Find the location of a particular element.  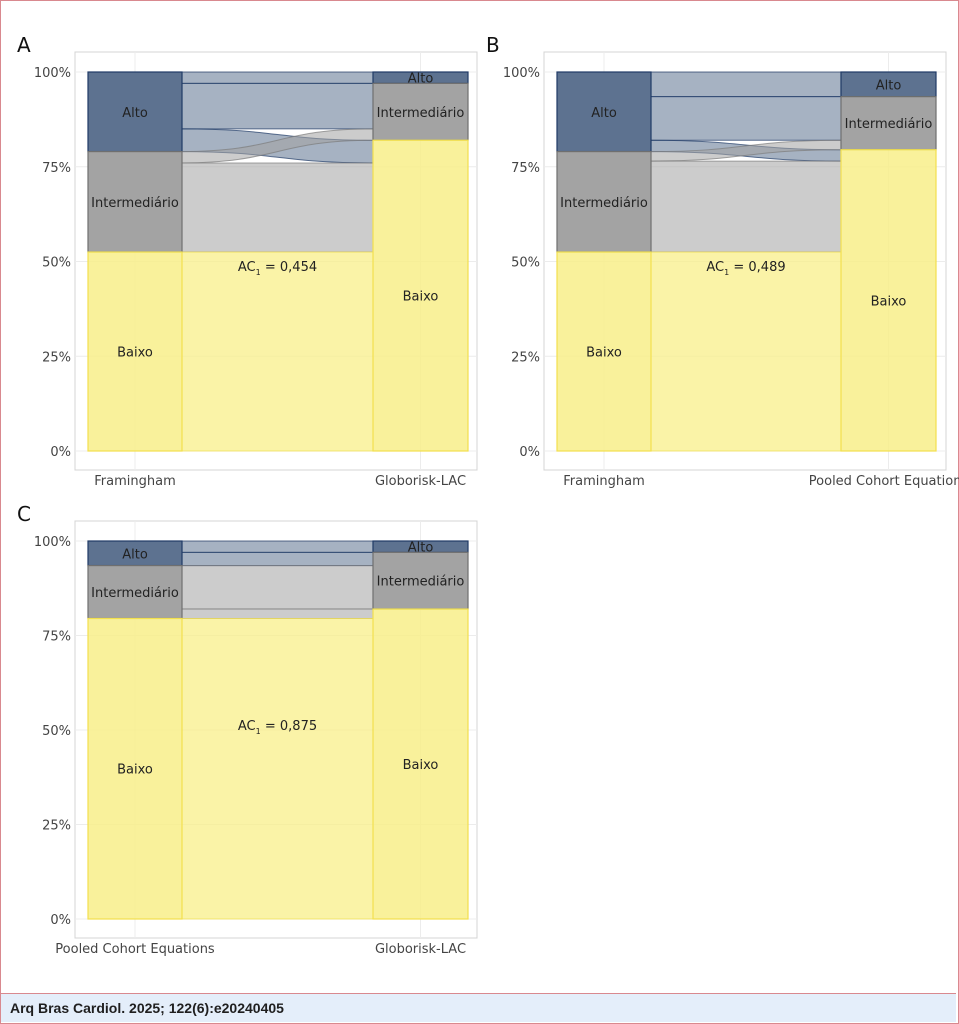

agreement-annotation: AC1 = 0,875 is located at coordinates (277, 727).